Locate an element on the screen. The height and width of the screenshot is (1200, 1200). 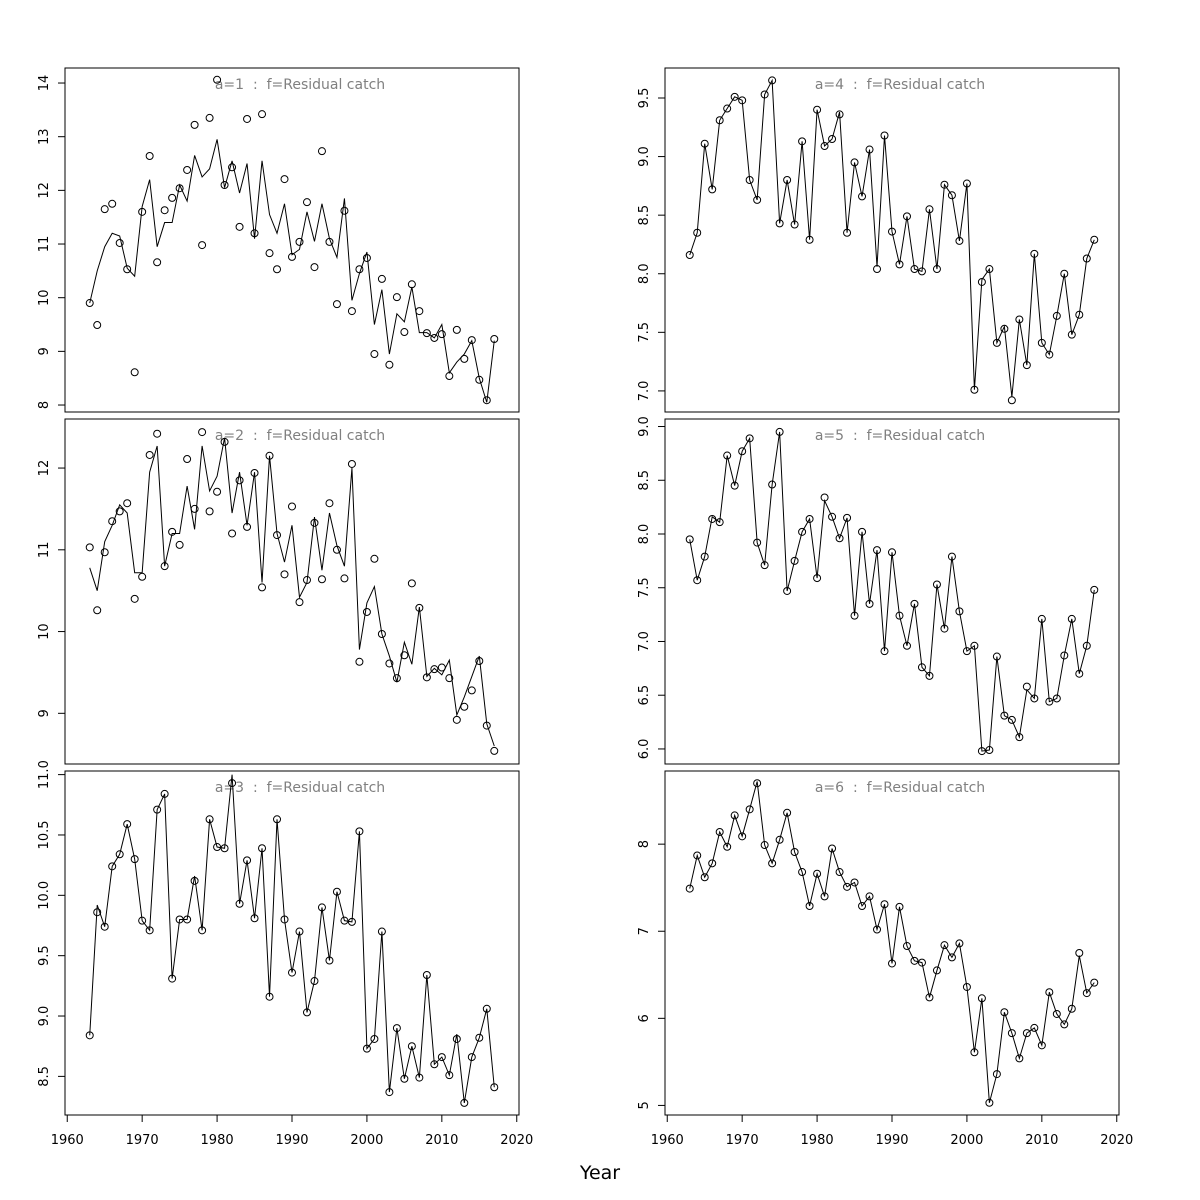
x-tick-label: 1970 is located at coordinates (742, 1140).